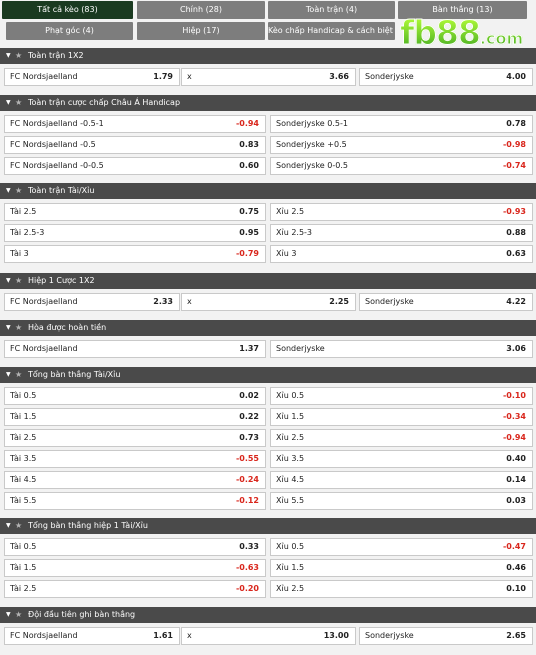  Describe the element at coordinates (268, 56) in the screenshot. I see `section-header: ▼ ★ Toàn trận 1X2` at that location.